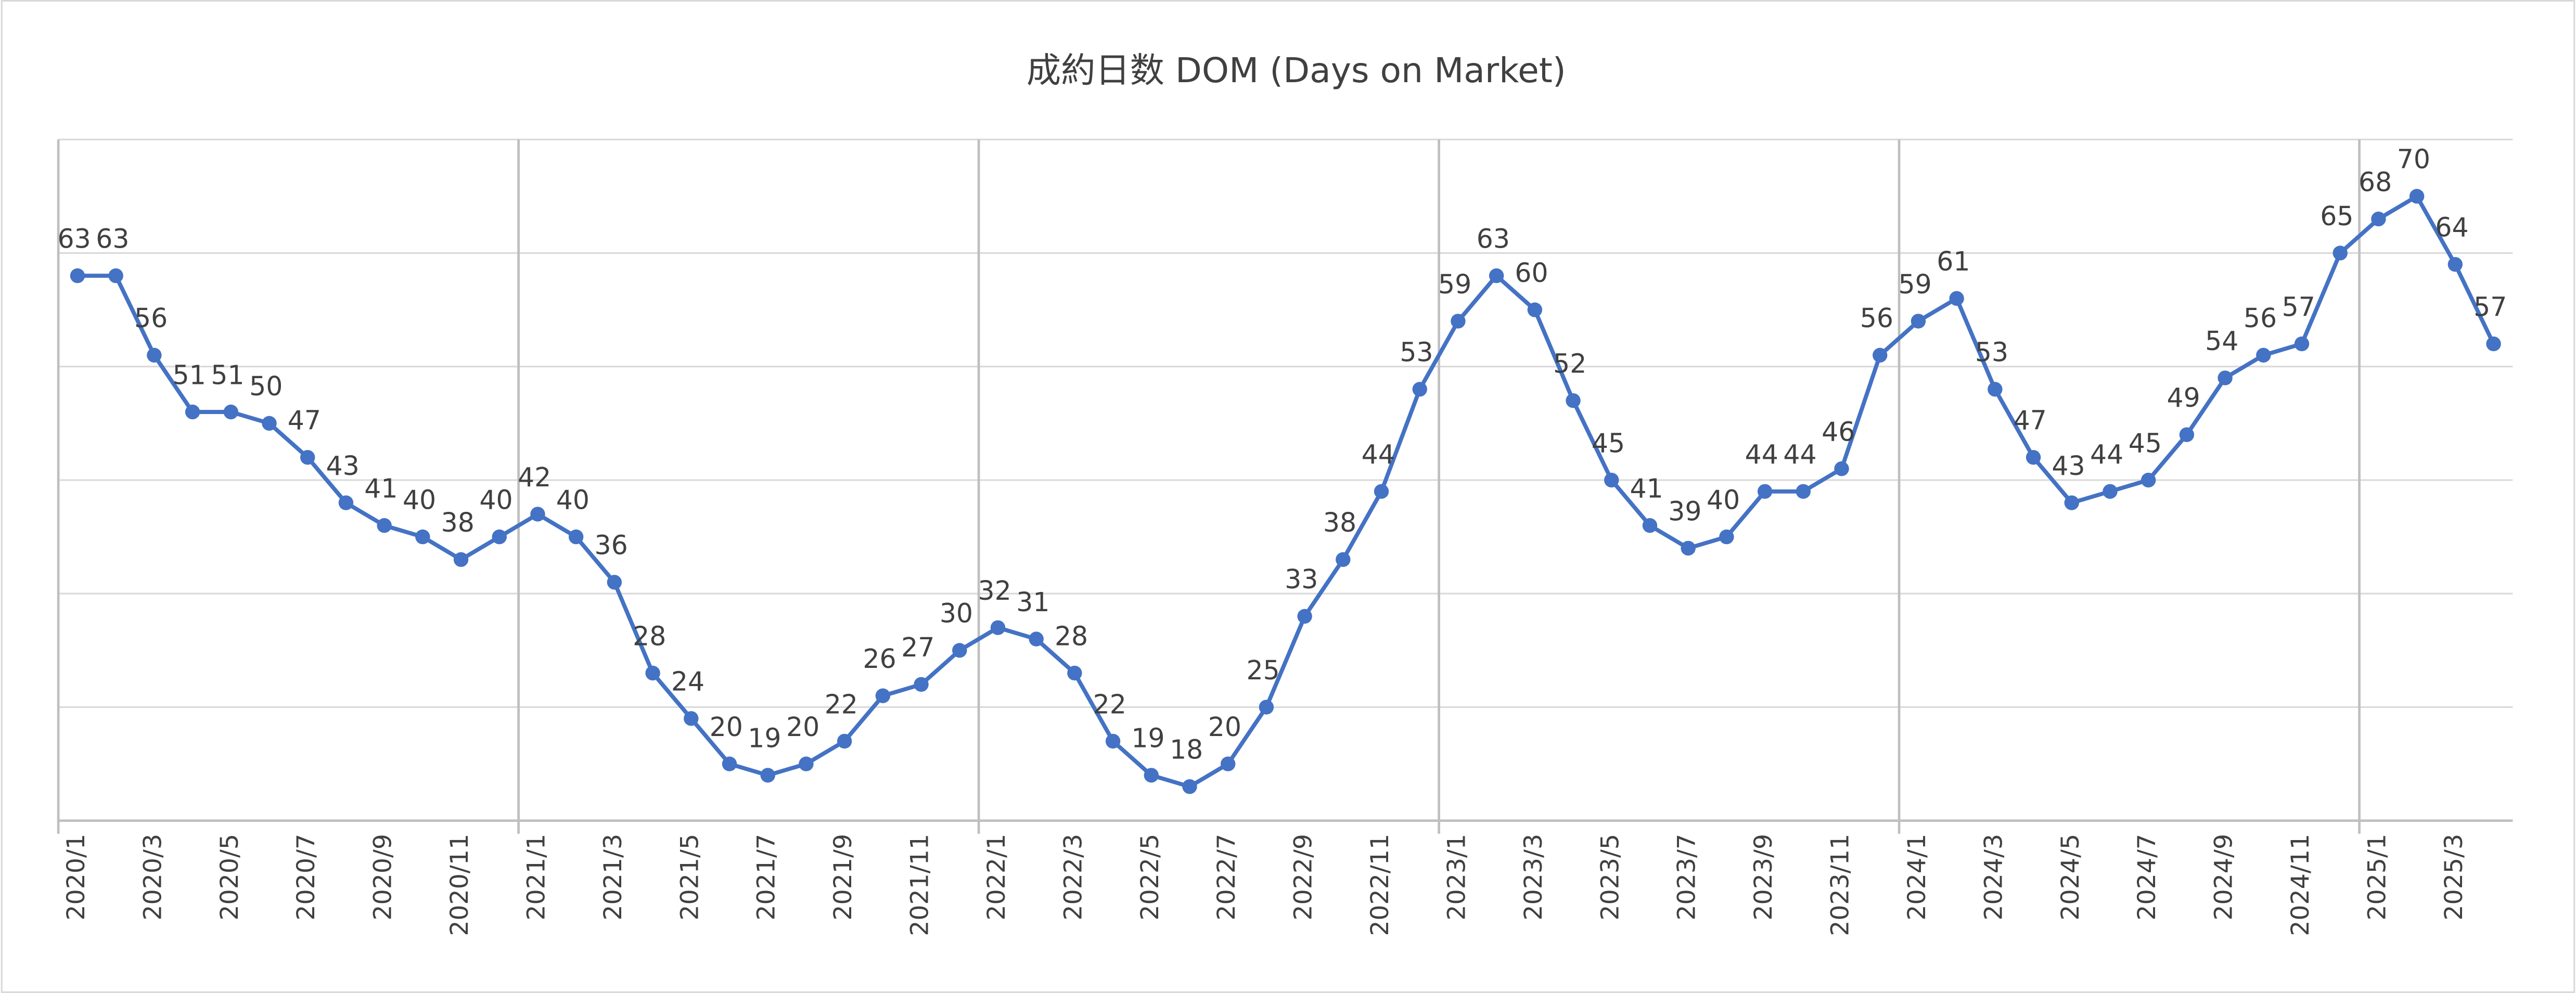  I want to click on x-tick-label: 2021/11, so click(920, 885).